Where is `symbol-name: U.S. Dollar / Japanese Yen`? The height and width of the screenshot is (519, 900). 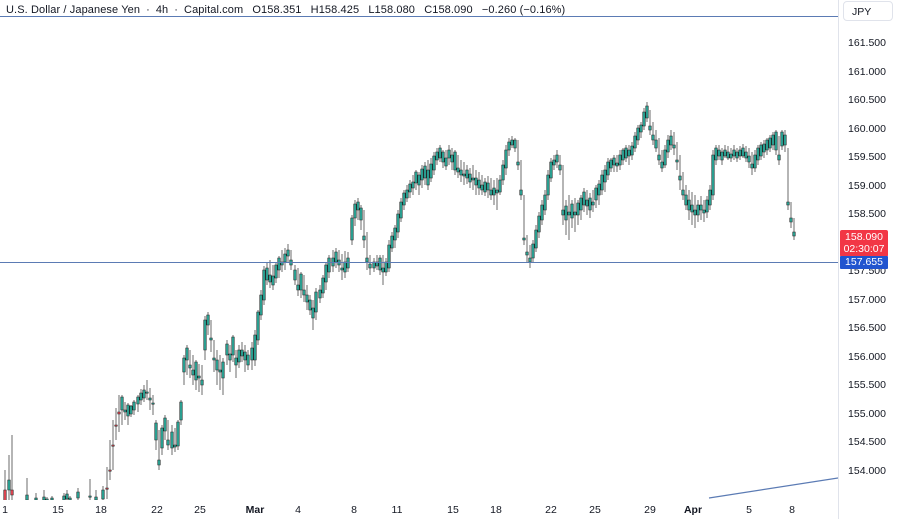 symbol-name: U.S. Dollar / Japanese Yen is located at coordinates (73, 10).